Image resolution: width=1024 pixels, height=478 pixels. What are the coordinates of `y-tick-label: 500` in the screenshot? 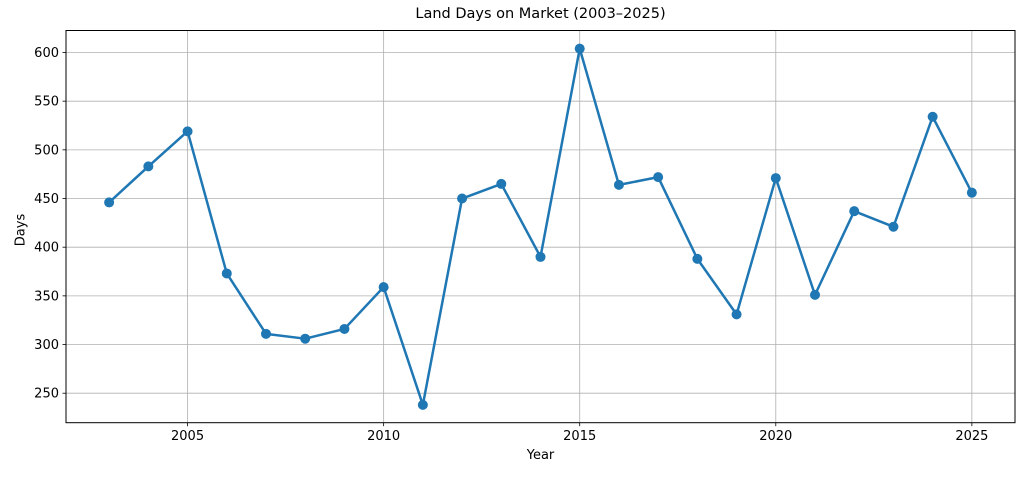 It's located at (46, 150).